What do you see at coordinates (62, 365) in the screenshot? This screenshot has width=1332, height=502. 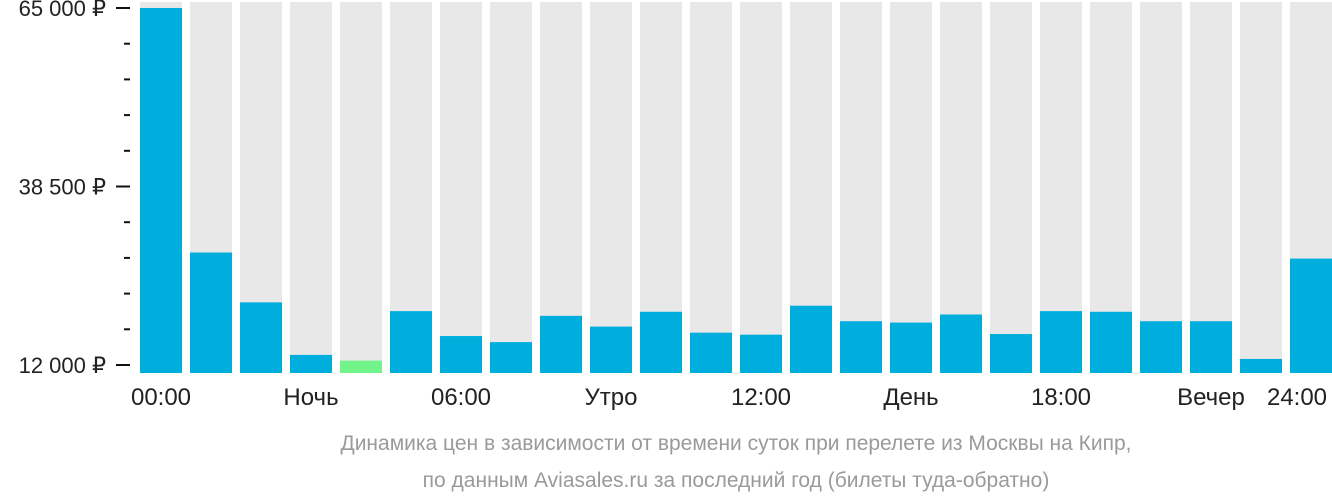 I see `y-tick-label: 12 000 ₽` at bounding box center [62, 365].